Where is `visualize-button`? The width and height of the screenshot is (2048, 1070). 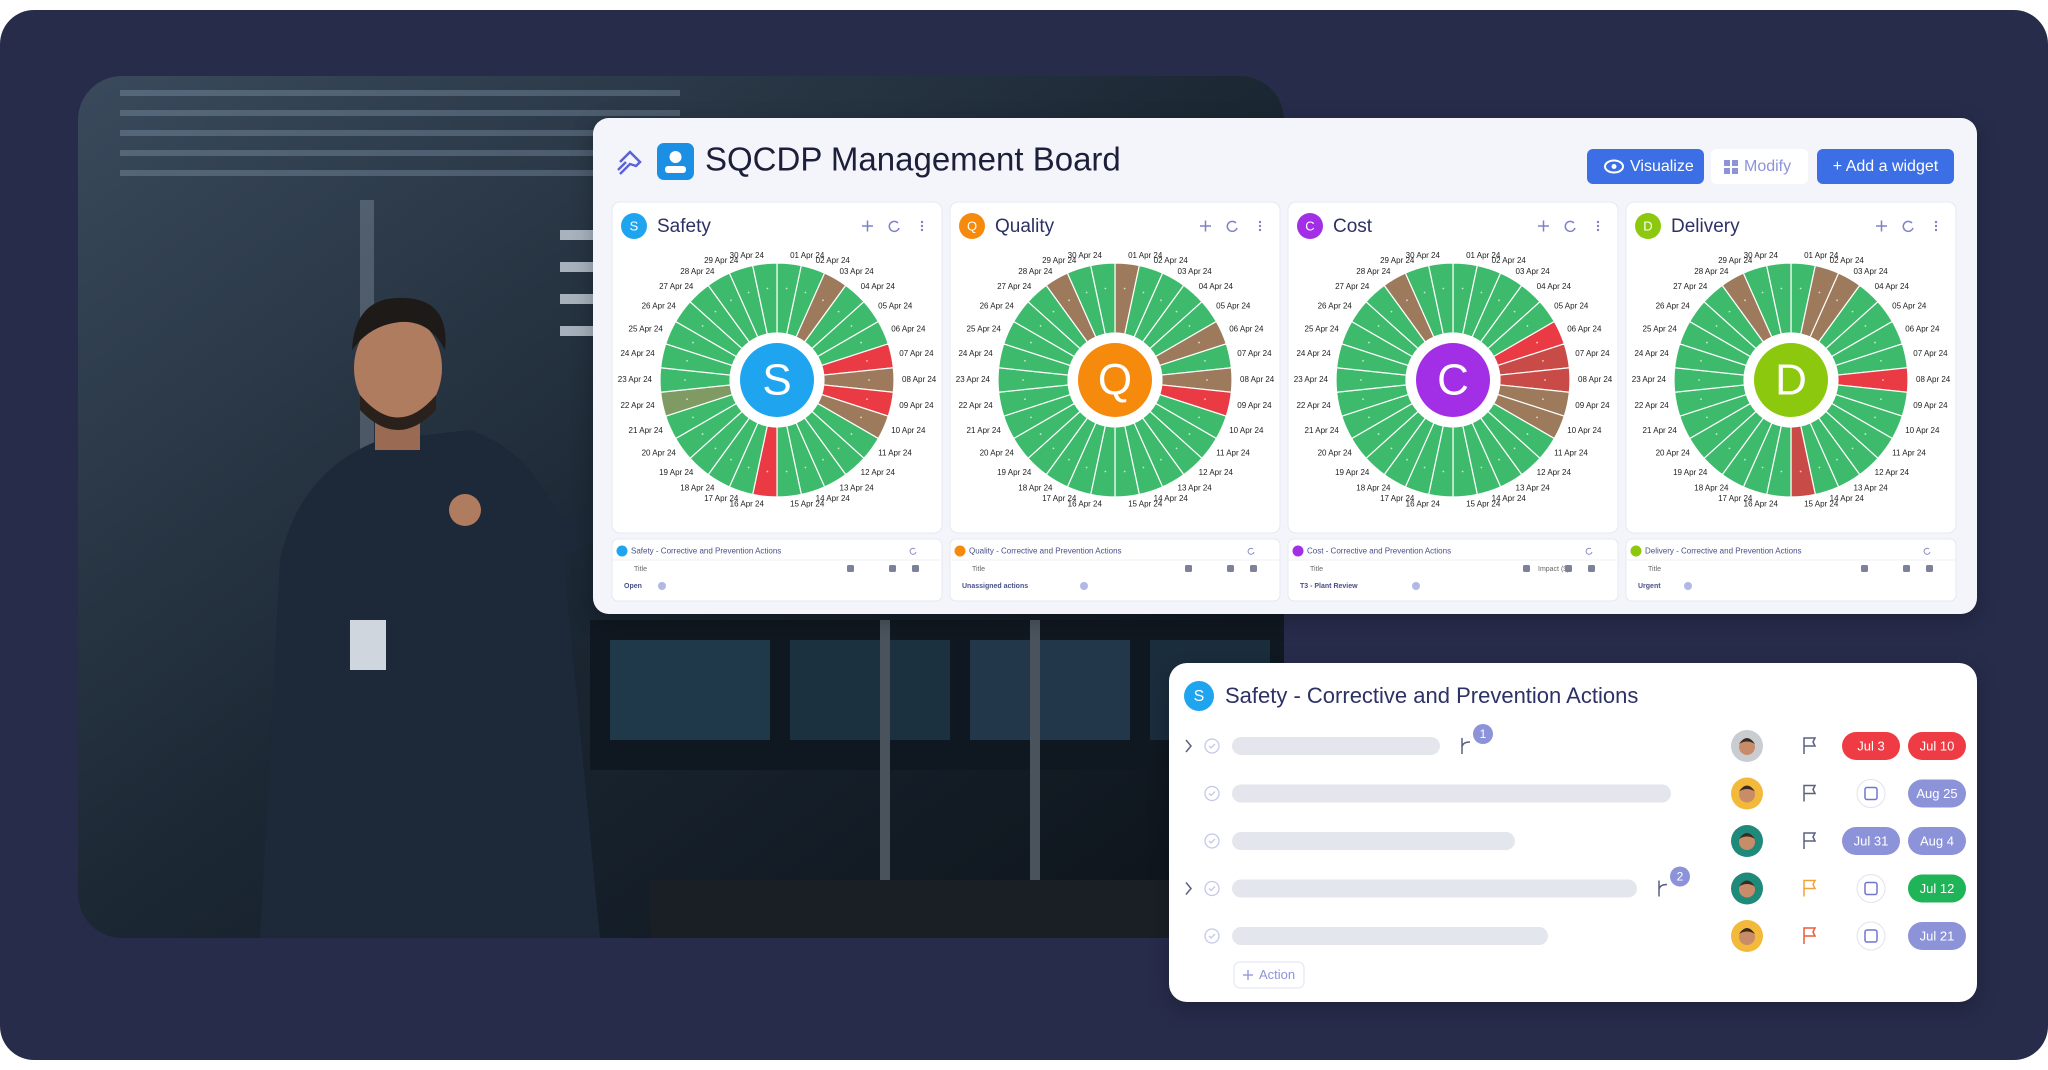
visualize-button is located at coordinates (1645, 166).